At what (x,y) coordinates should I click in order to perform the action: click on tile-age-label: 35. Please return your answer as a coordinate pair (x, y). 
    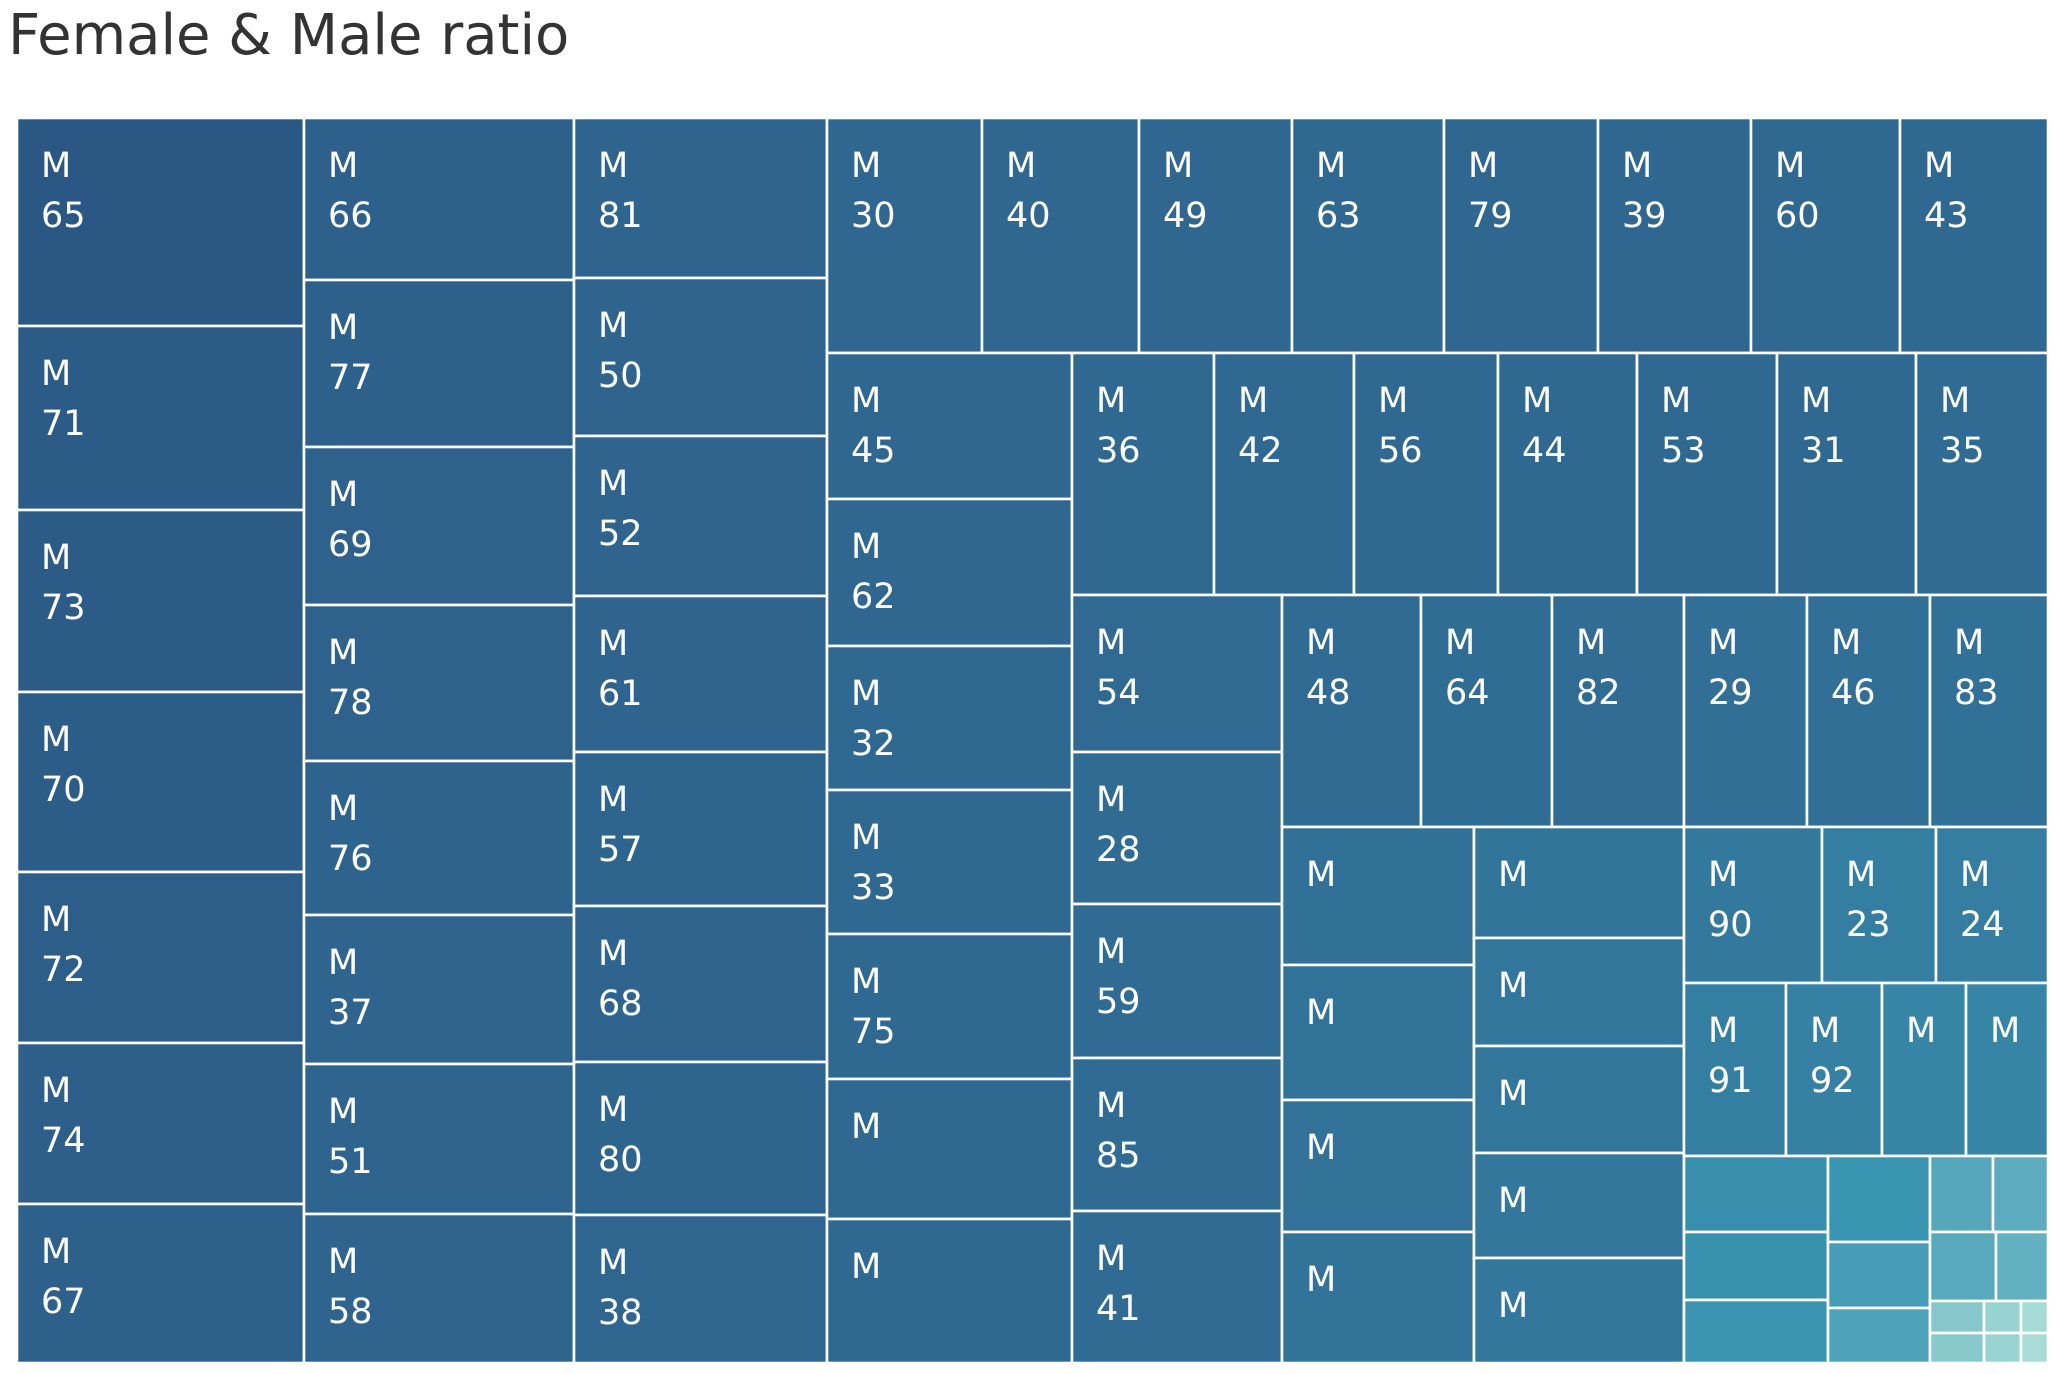
    Looking at the image, I should click on (1962, 451).